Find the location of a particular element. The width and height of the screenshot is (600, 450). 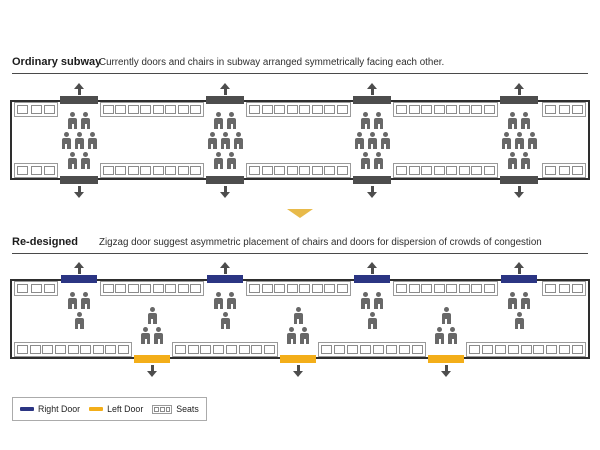

transition-arrow-icon is located at coordinates (300, 213).